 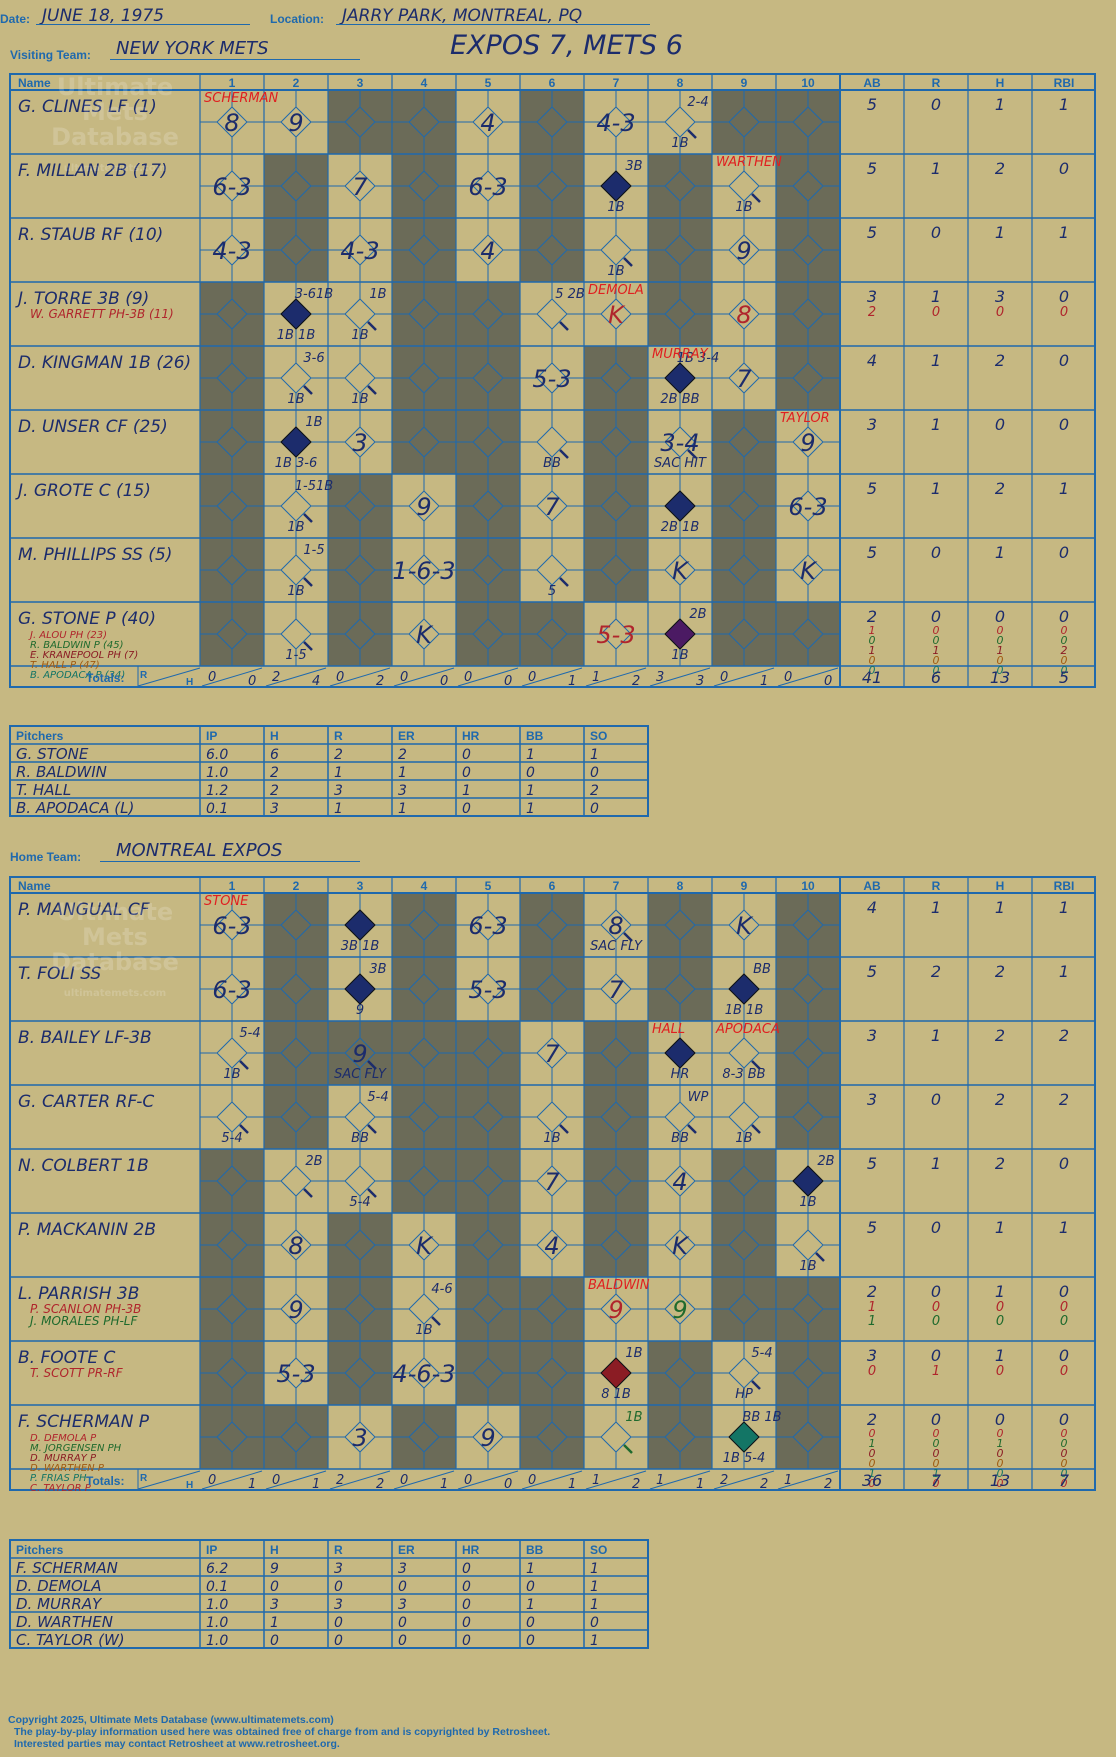 What do you see at coordinates (936, 1480) in the screenshot?
I see `total-r: 7` at bounding box center [936, 1480].